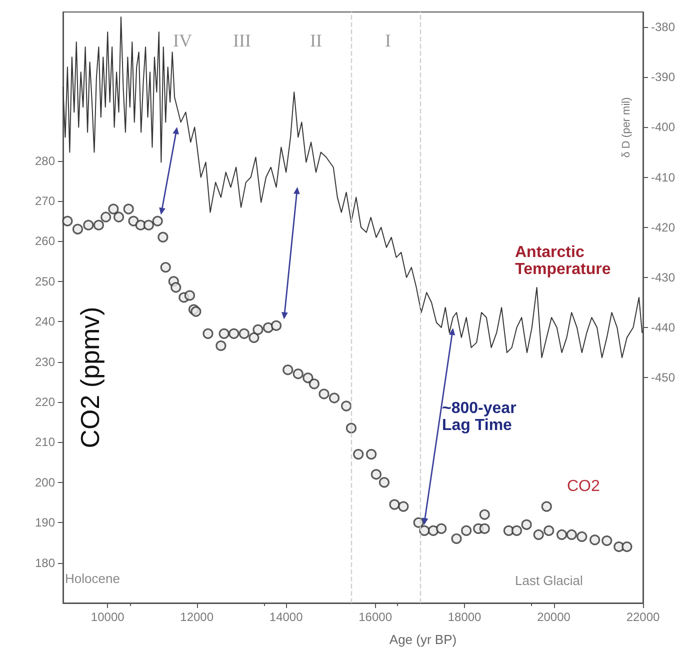 Image resolution: width=697 pixels, height=660 pixels. I want to click on y-tick-label: 210, so click(45, 442).